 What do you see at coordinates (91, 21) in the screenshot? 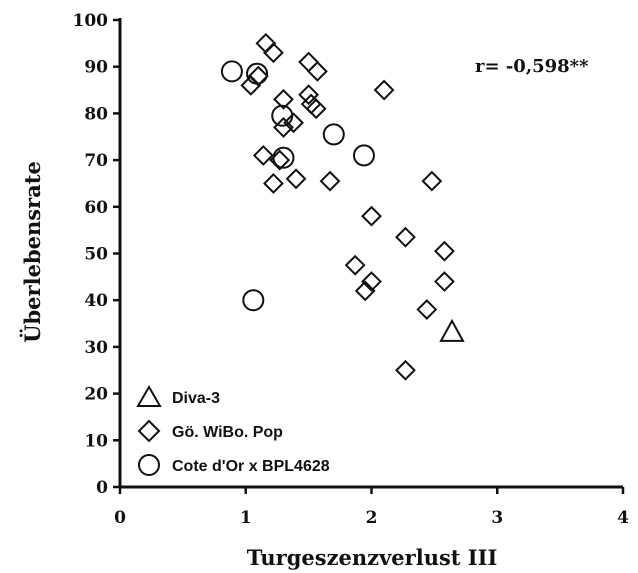
I see `y-tick-label: 100` at bounding box center [91, 21].